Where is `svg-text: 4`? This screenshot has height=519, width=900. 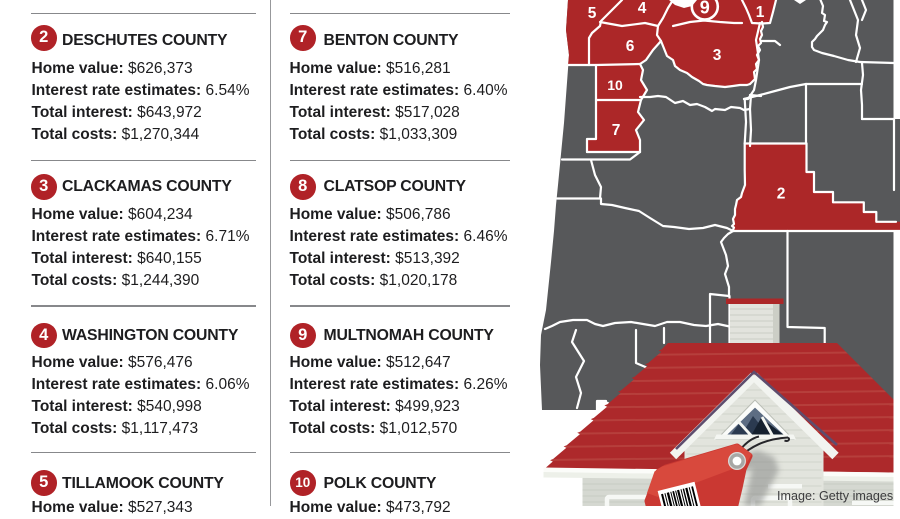
svg-text: 4 is located at coordinates (642, 8).